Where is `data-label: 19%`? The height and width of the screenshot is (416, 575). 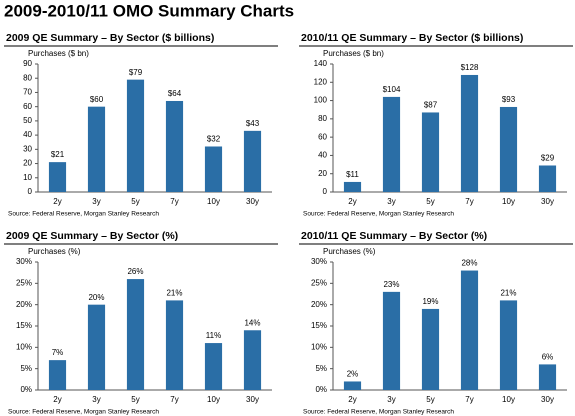
data-label: 19% is located at coordinates (430, 301).